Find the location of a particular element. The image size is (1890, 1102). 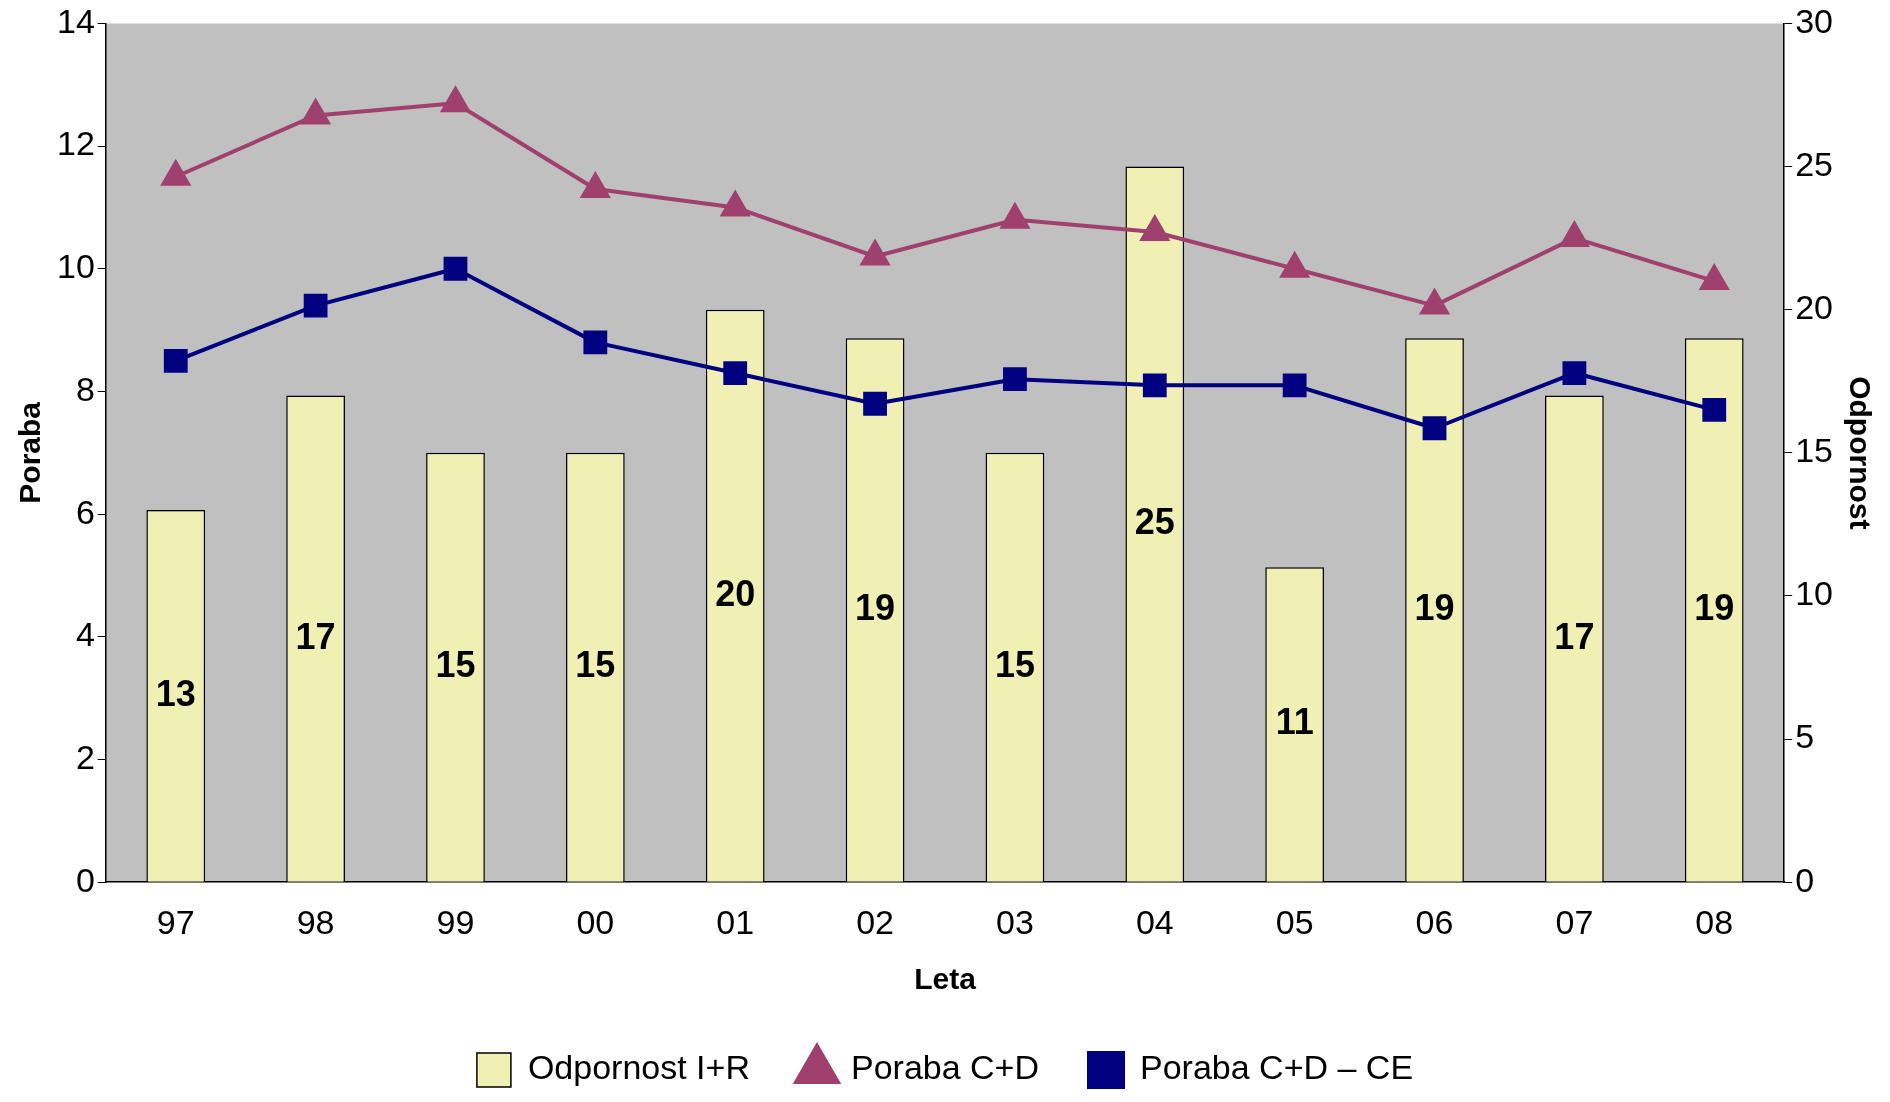

x-axis-title: Leta is located at coordinates (945, 979).